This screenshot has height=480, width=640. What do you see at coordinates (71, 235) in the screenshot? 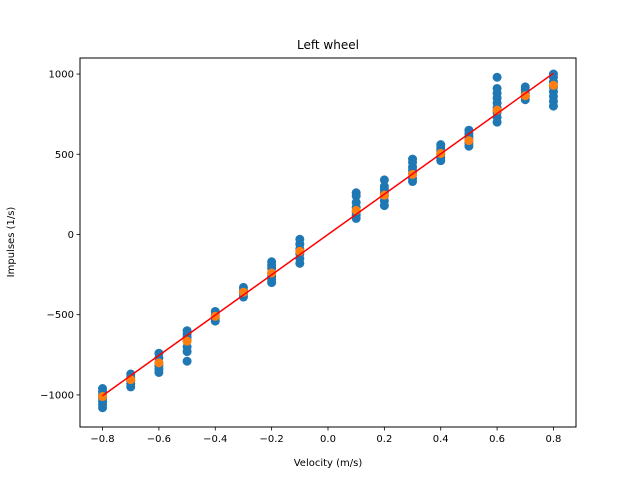
I see `y-tick-label: 0` at bounding box center [71, 235].